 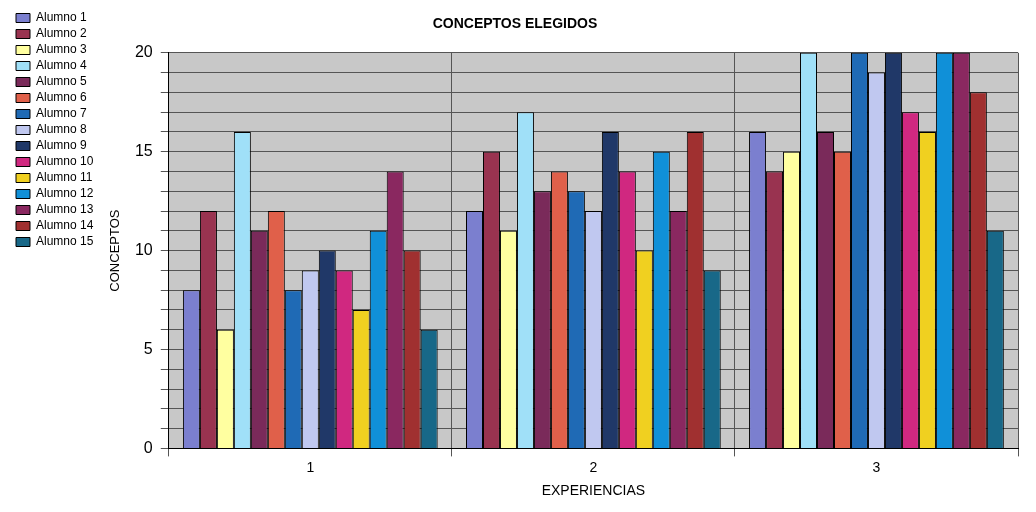 I want to click on legend-label: Alumno 10, so click(x=65, y=161).